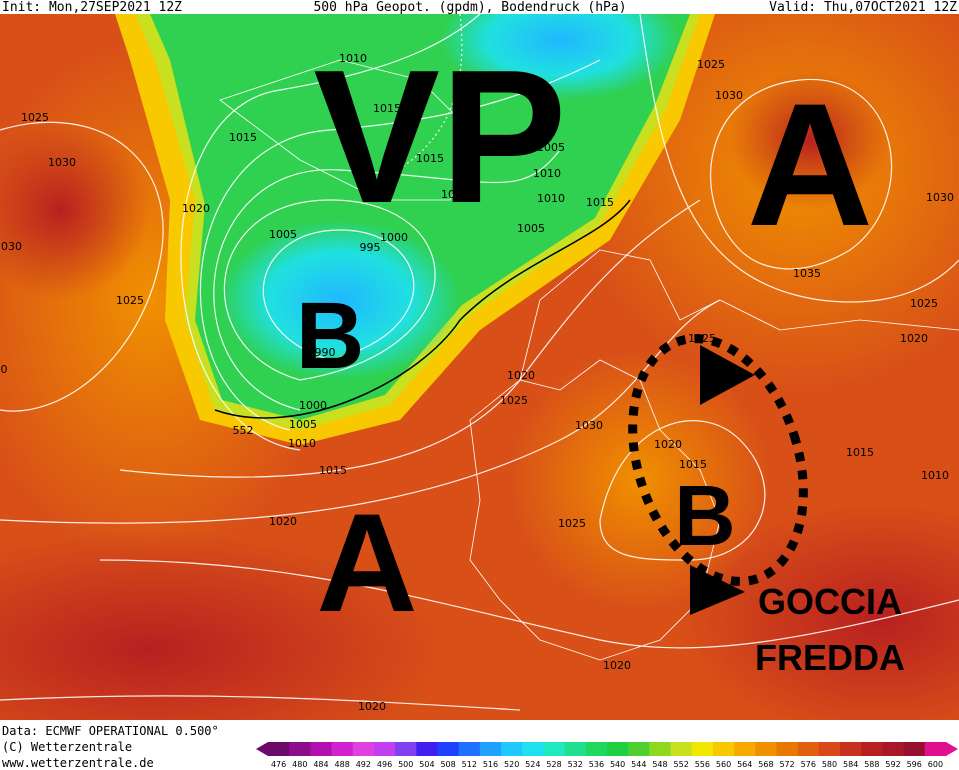  What do you see at coordinates (723, 764) in the screenshot?
I see `scale-label: 560` at bounding box center [723, 764].